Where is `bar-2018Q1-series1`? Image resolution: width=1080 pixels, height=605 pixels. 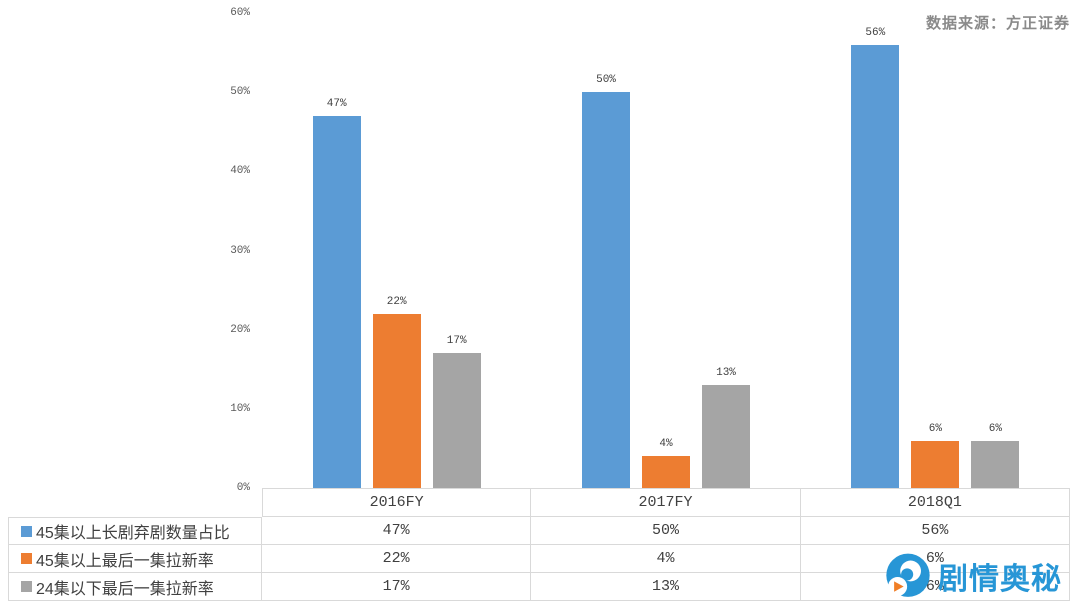
bar-2018Q1-series1 is located at coordinates (875, 266).